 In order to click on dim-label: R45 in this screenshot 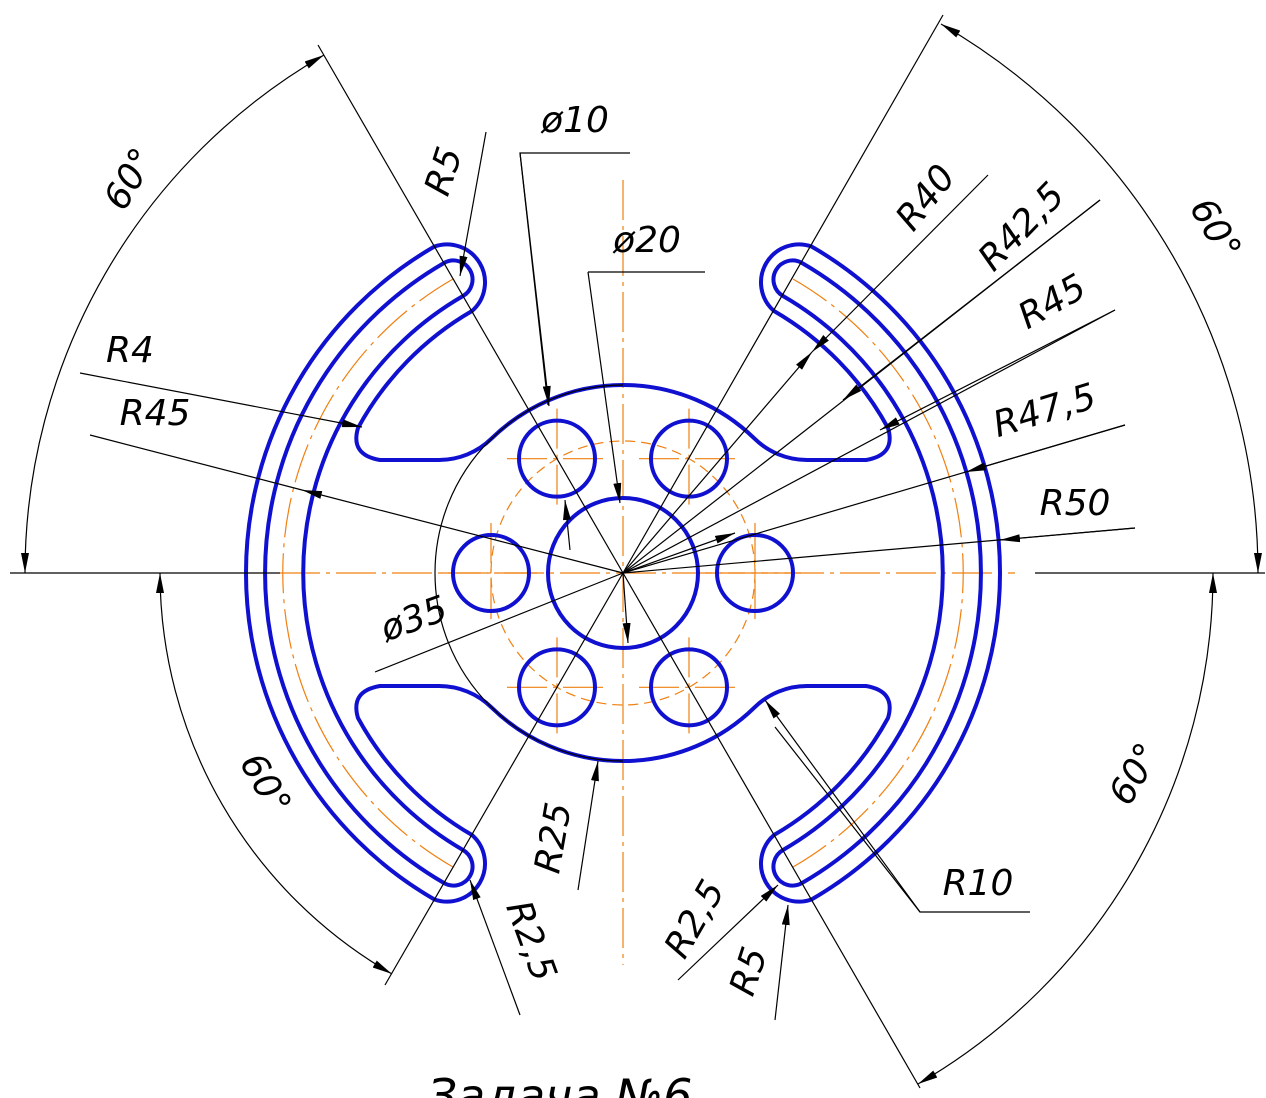, I will do `click(155, 413)`.